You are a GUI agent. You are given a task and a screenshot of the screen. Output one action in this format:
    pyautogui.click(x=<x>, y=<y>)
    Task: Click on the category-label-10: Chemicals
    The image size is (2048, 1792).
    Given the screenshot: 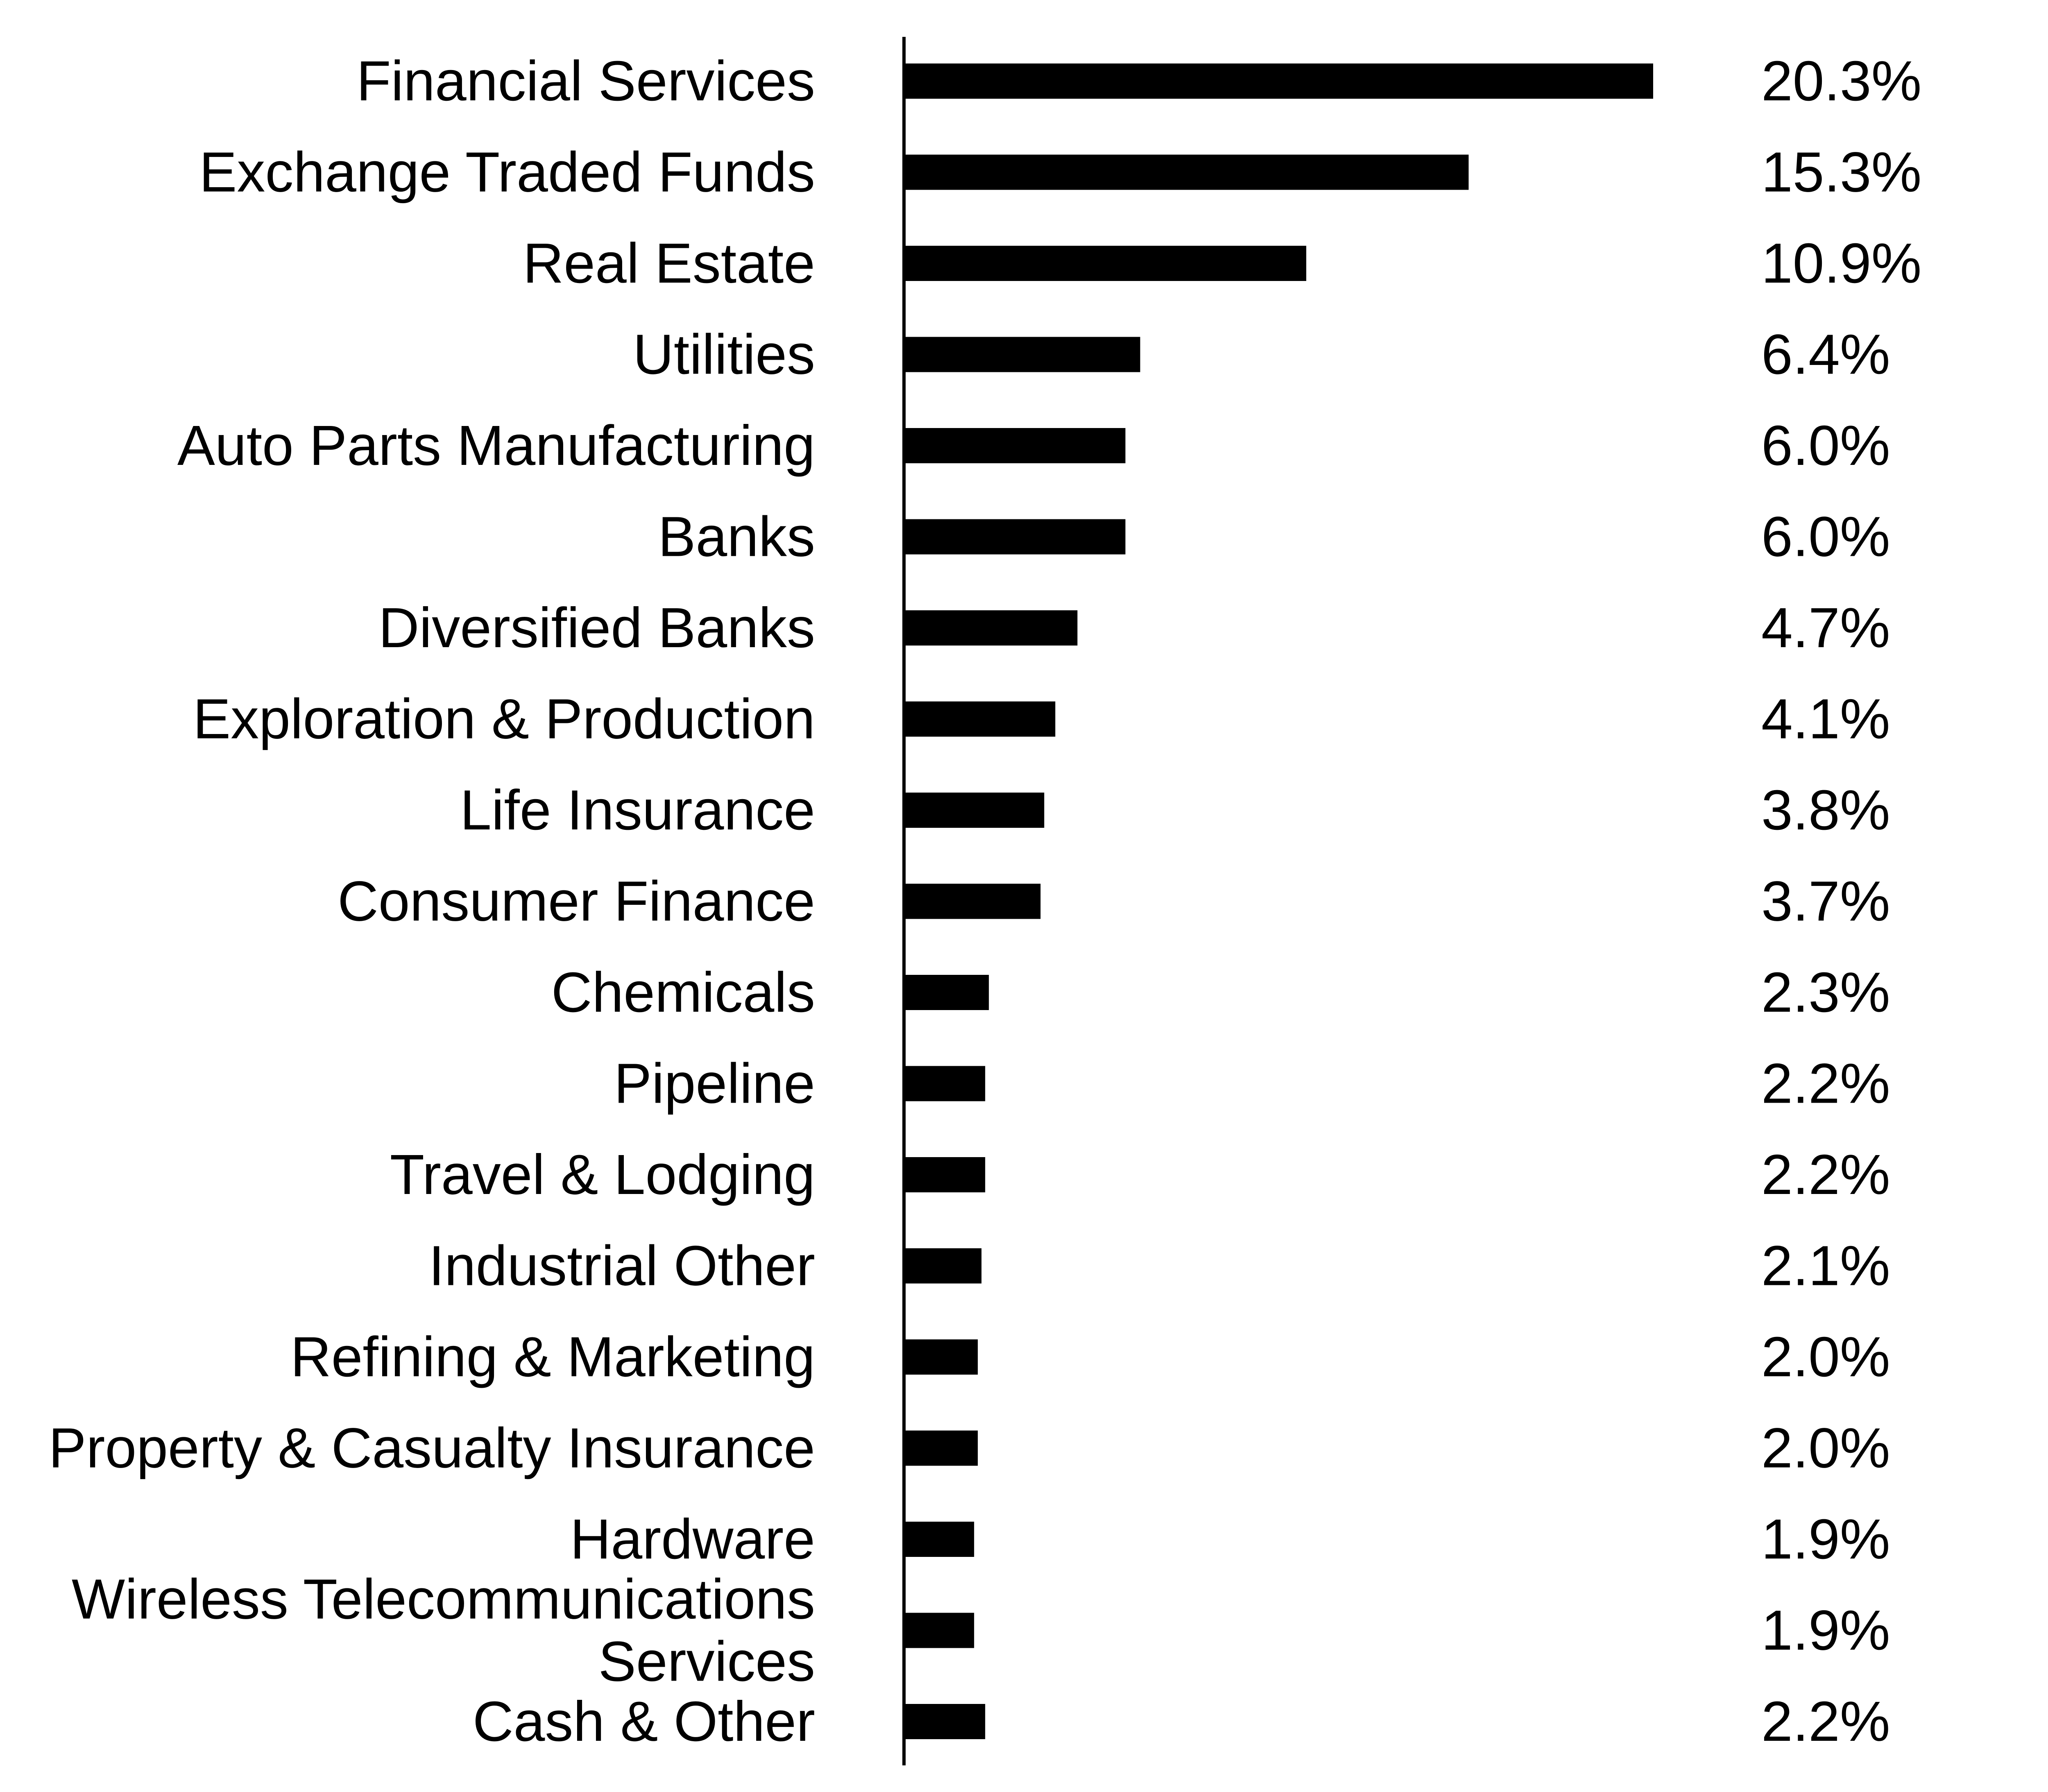 What is the action you would take?
    pyautogui.click(x=683, y=992)
    